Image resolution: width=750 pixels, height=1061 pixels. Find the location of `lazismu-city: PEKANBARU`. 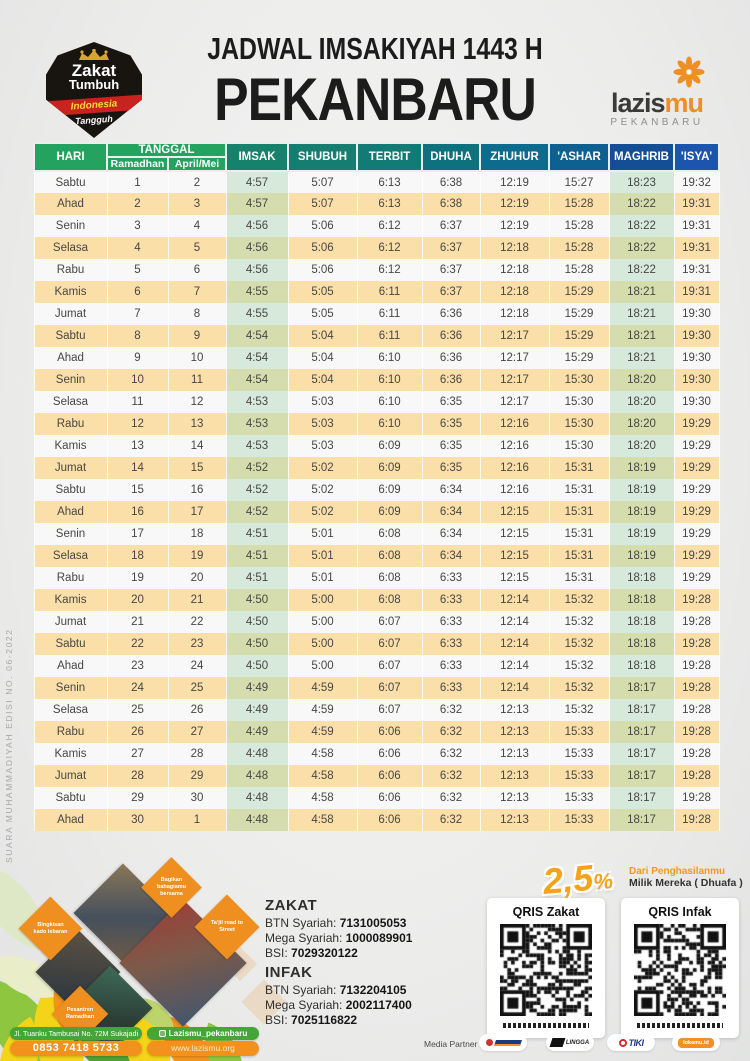

lazismu-city: PEKANBARU is located at coordinates (657, 122).